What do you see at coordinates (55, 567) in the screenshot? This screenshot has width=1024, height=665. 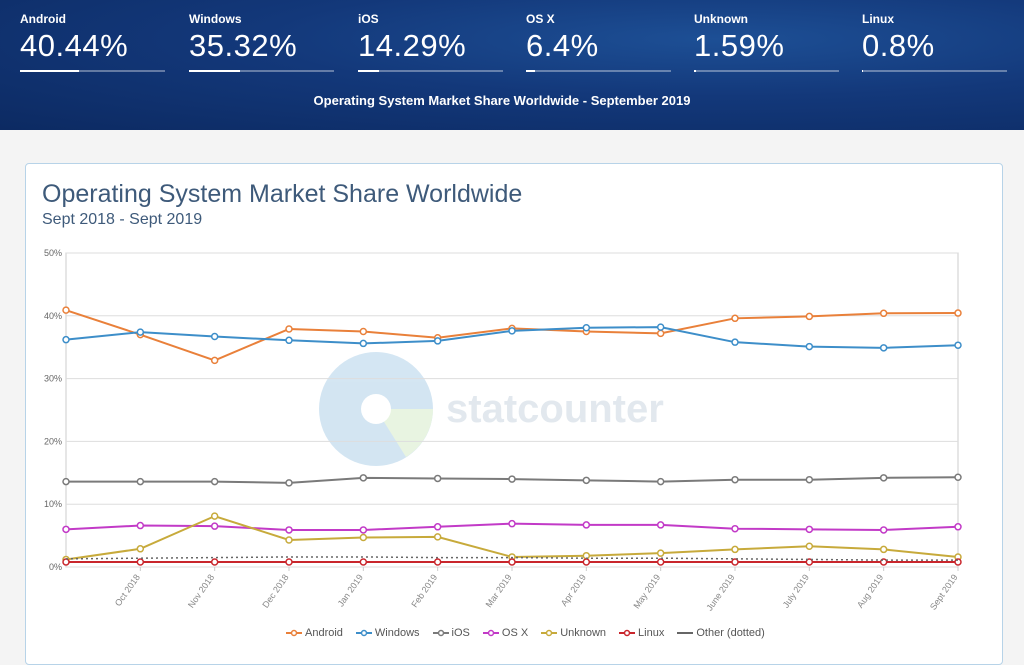 I see `y-tick-label: 0%` at bounding box center [55, 567].